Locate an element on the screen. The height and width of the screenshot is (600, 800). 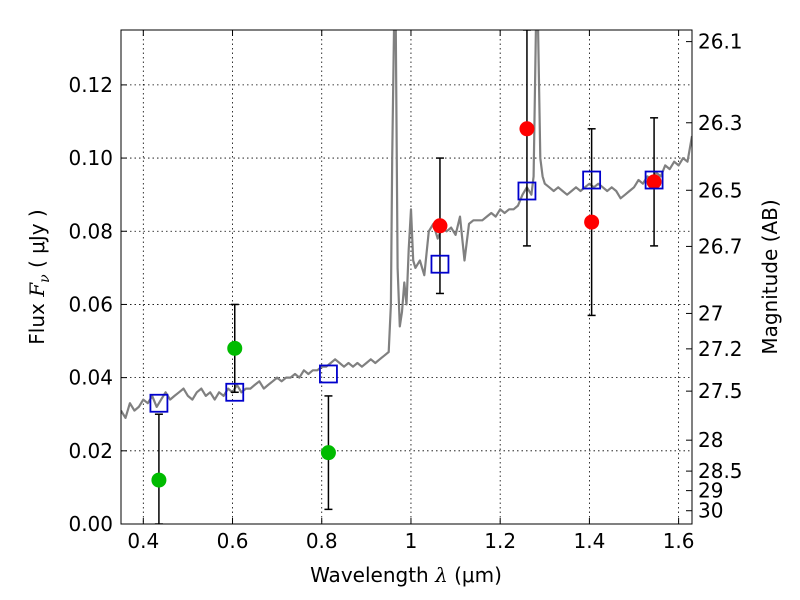
y-tick-label: 0.06 is located at coordinates (90, 304).